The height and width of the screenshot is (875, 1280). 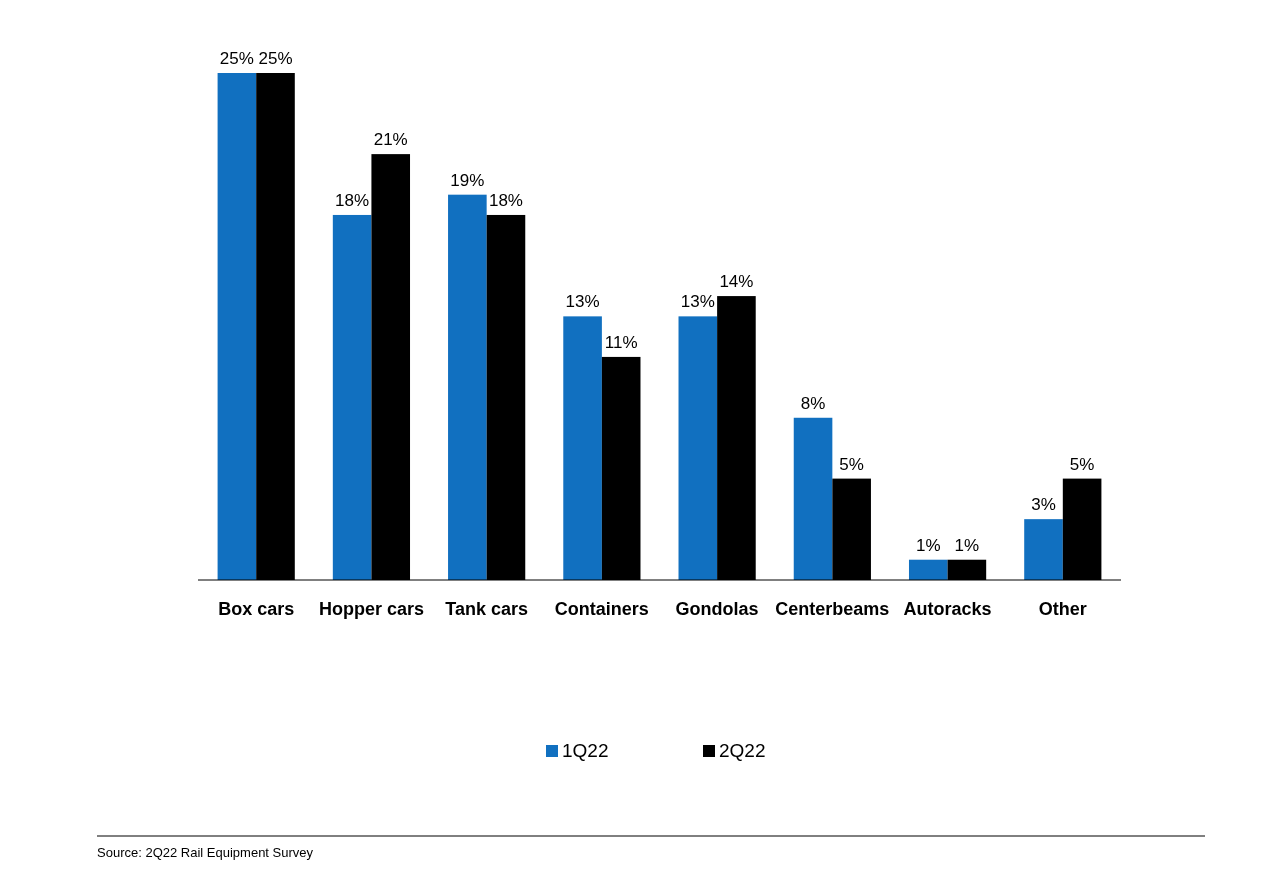 I want to click on legend-label: 1Q22, so click(x=585, y=750).